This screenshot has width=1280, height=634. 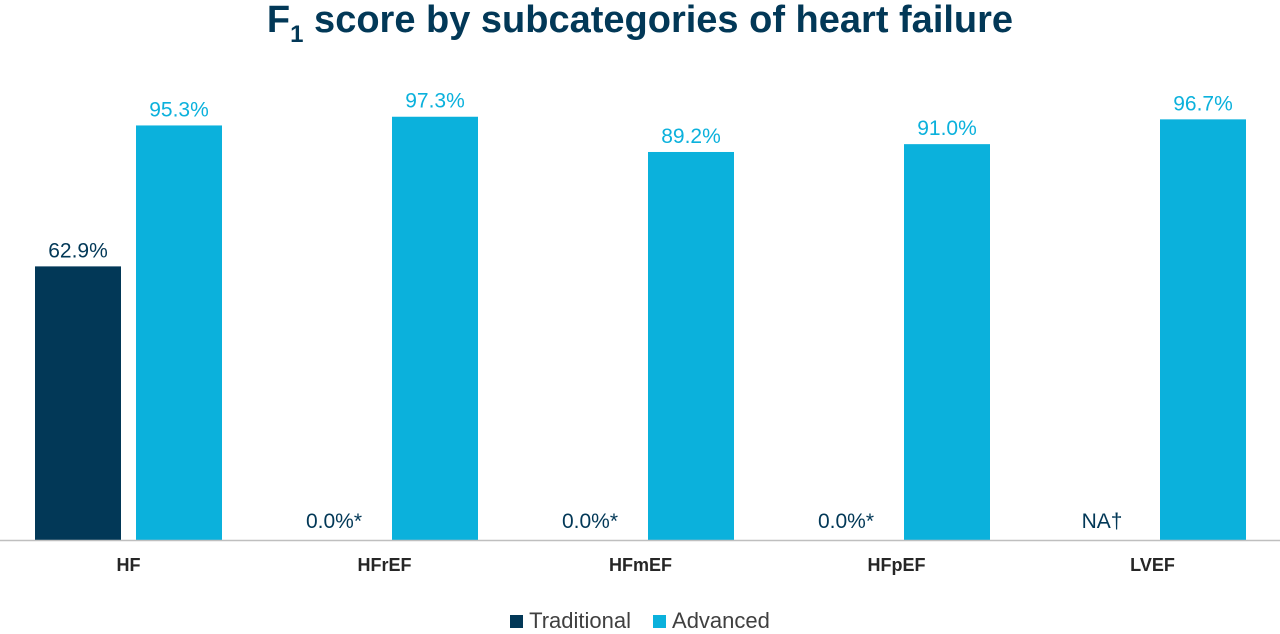 I want to click on category-labels-layer: HF HFrEF HFmEF HFpEF LVEF, so click(x=646, y=565).